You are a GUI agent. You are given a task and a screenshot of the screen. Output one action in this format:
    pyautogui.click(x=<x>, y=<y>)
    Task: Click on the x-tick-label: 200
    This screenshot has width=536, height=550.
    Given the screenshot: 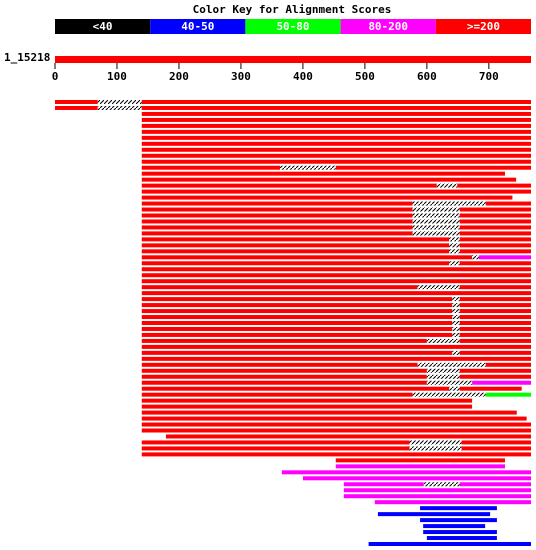 What is the action you would take?
    pyautogui.click(x=179, y=76)
    